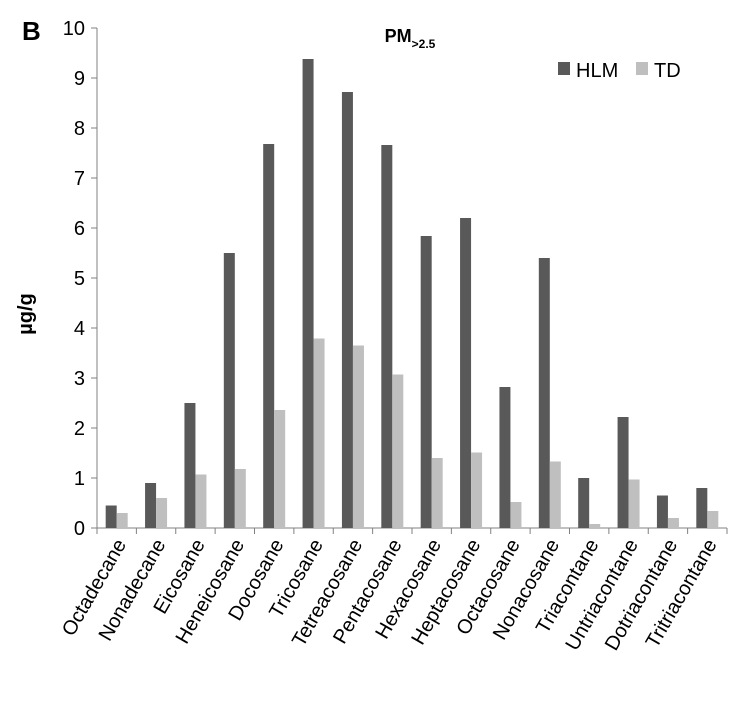 The height and width of the screenshot is (713, 741). What do you see at coordinates (79, 529) in the screenshot?
I see `y-tick-label: 0` at bounding box center [79, 529].